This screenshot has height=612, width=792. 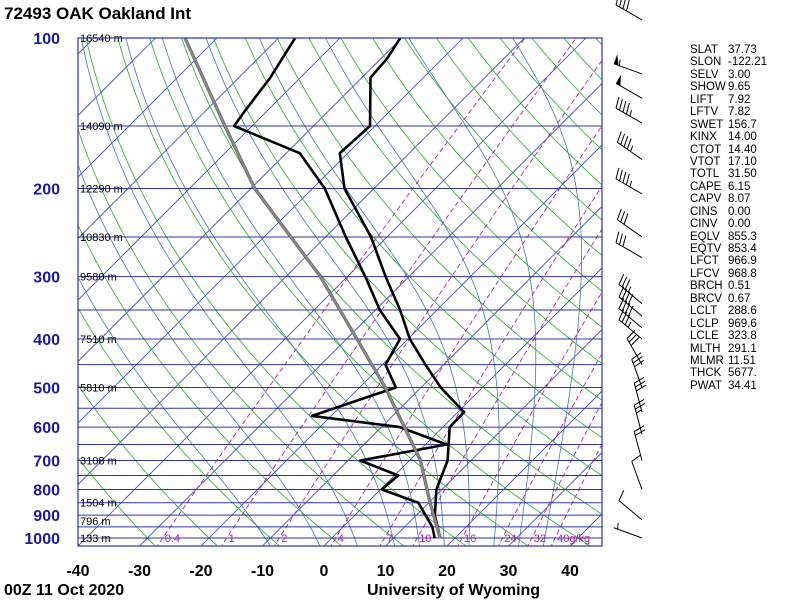 I want to click on index-value: 9.65, so click(x=739, y=87).